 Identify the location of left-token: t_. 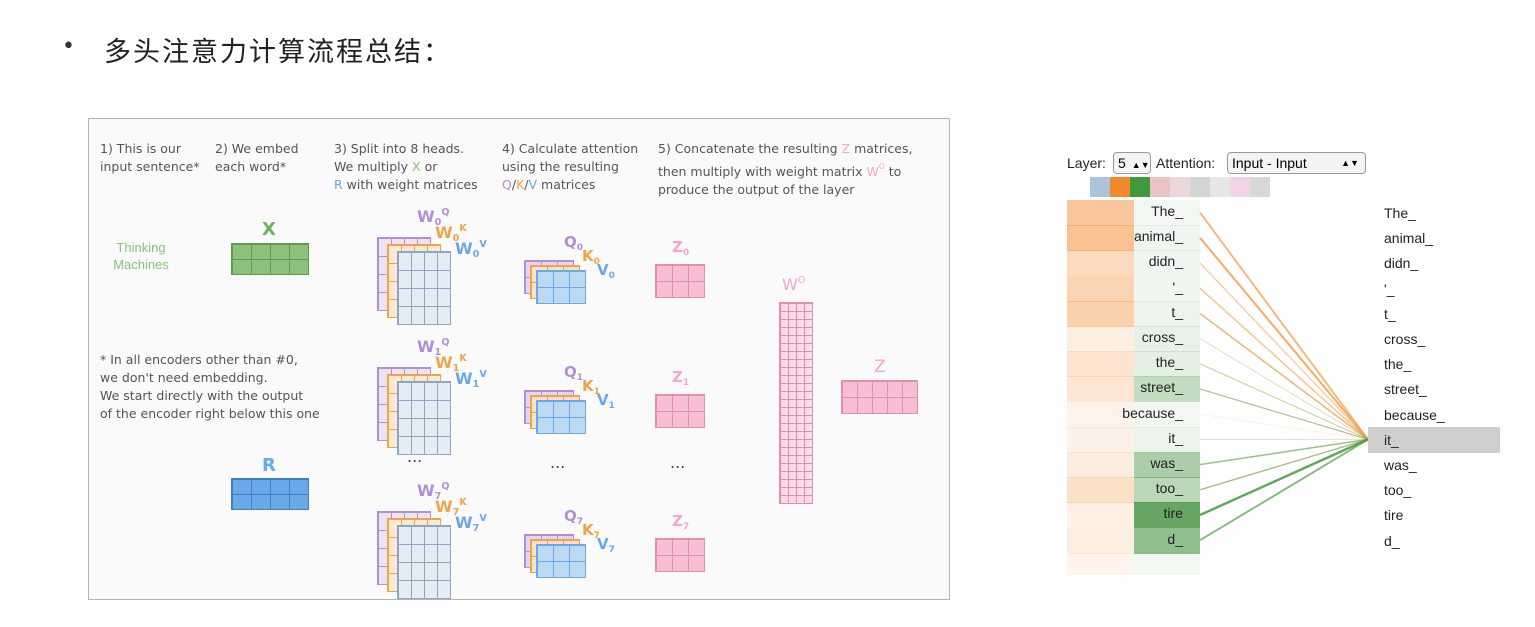
(1177, 311).